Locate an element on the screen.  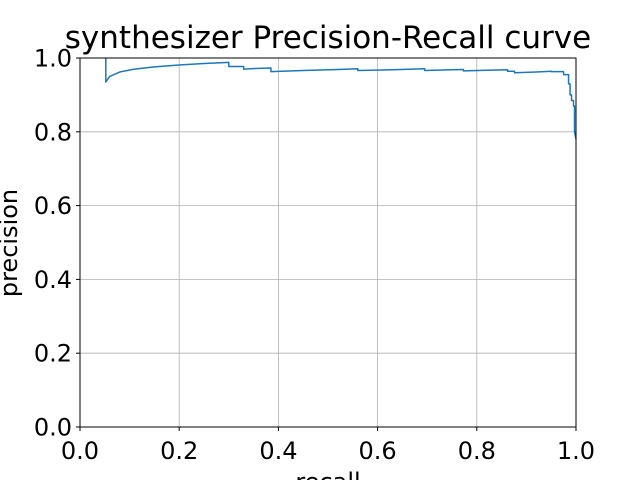
x-tick-label: 0.8 is located at coordinates (477, 451).